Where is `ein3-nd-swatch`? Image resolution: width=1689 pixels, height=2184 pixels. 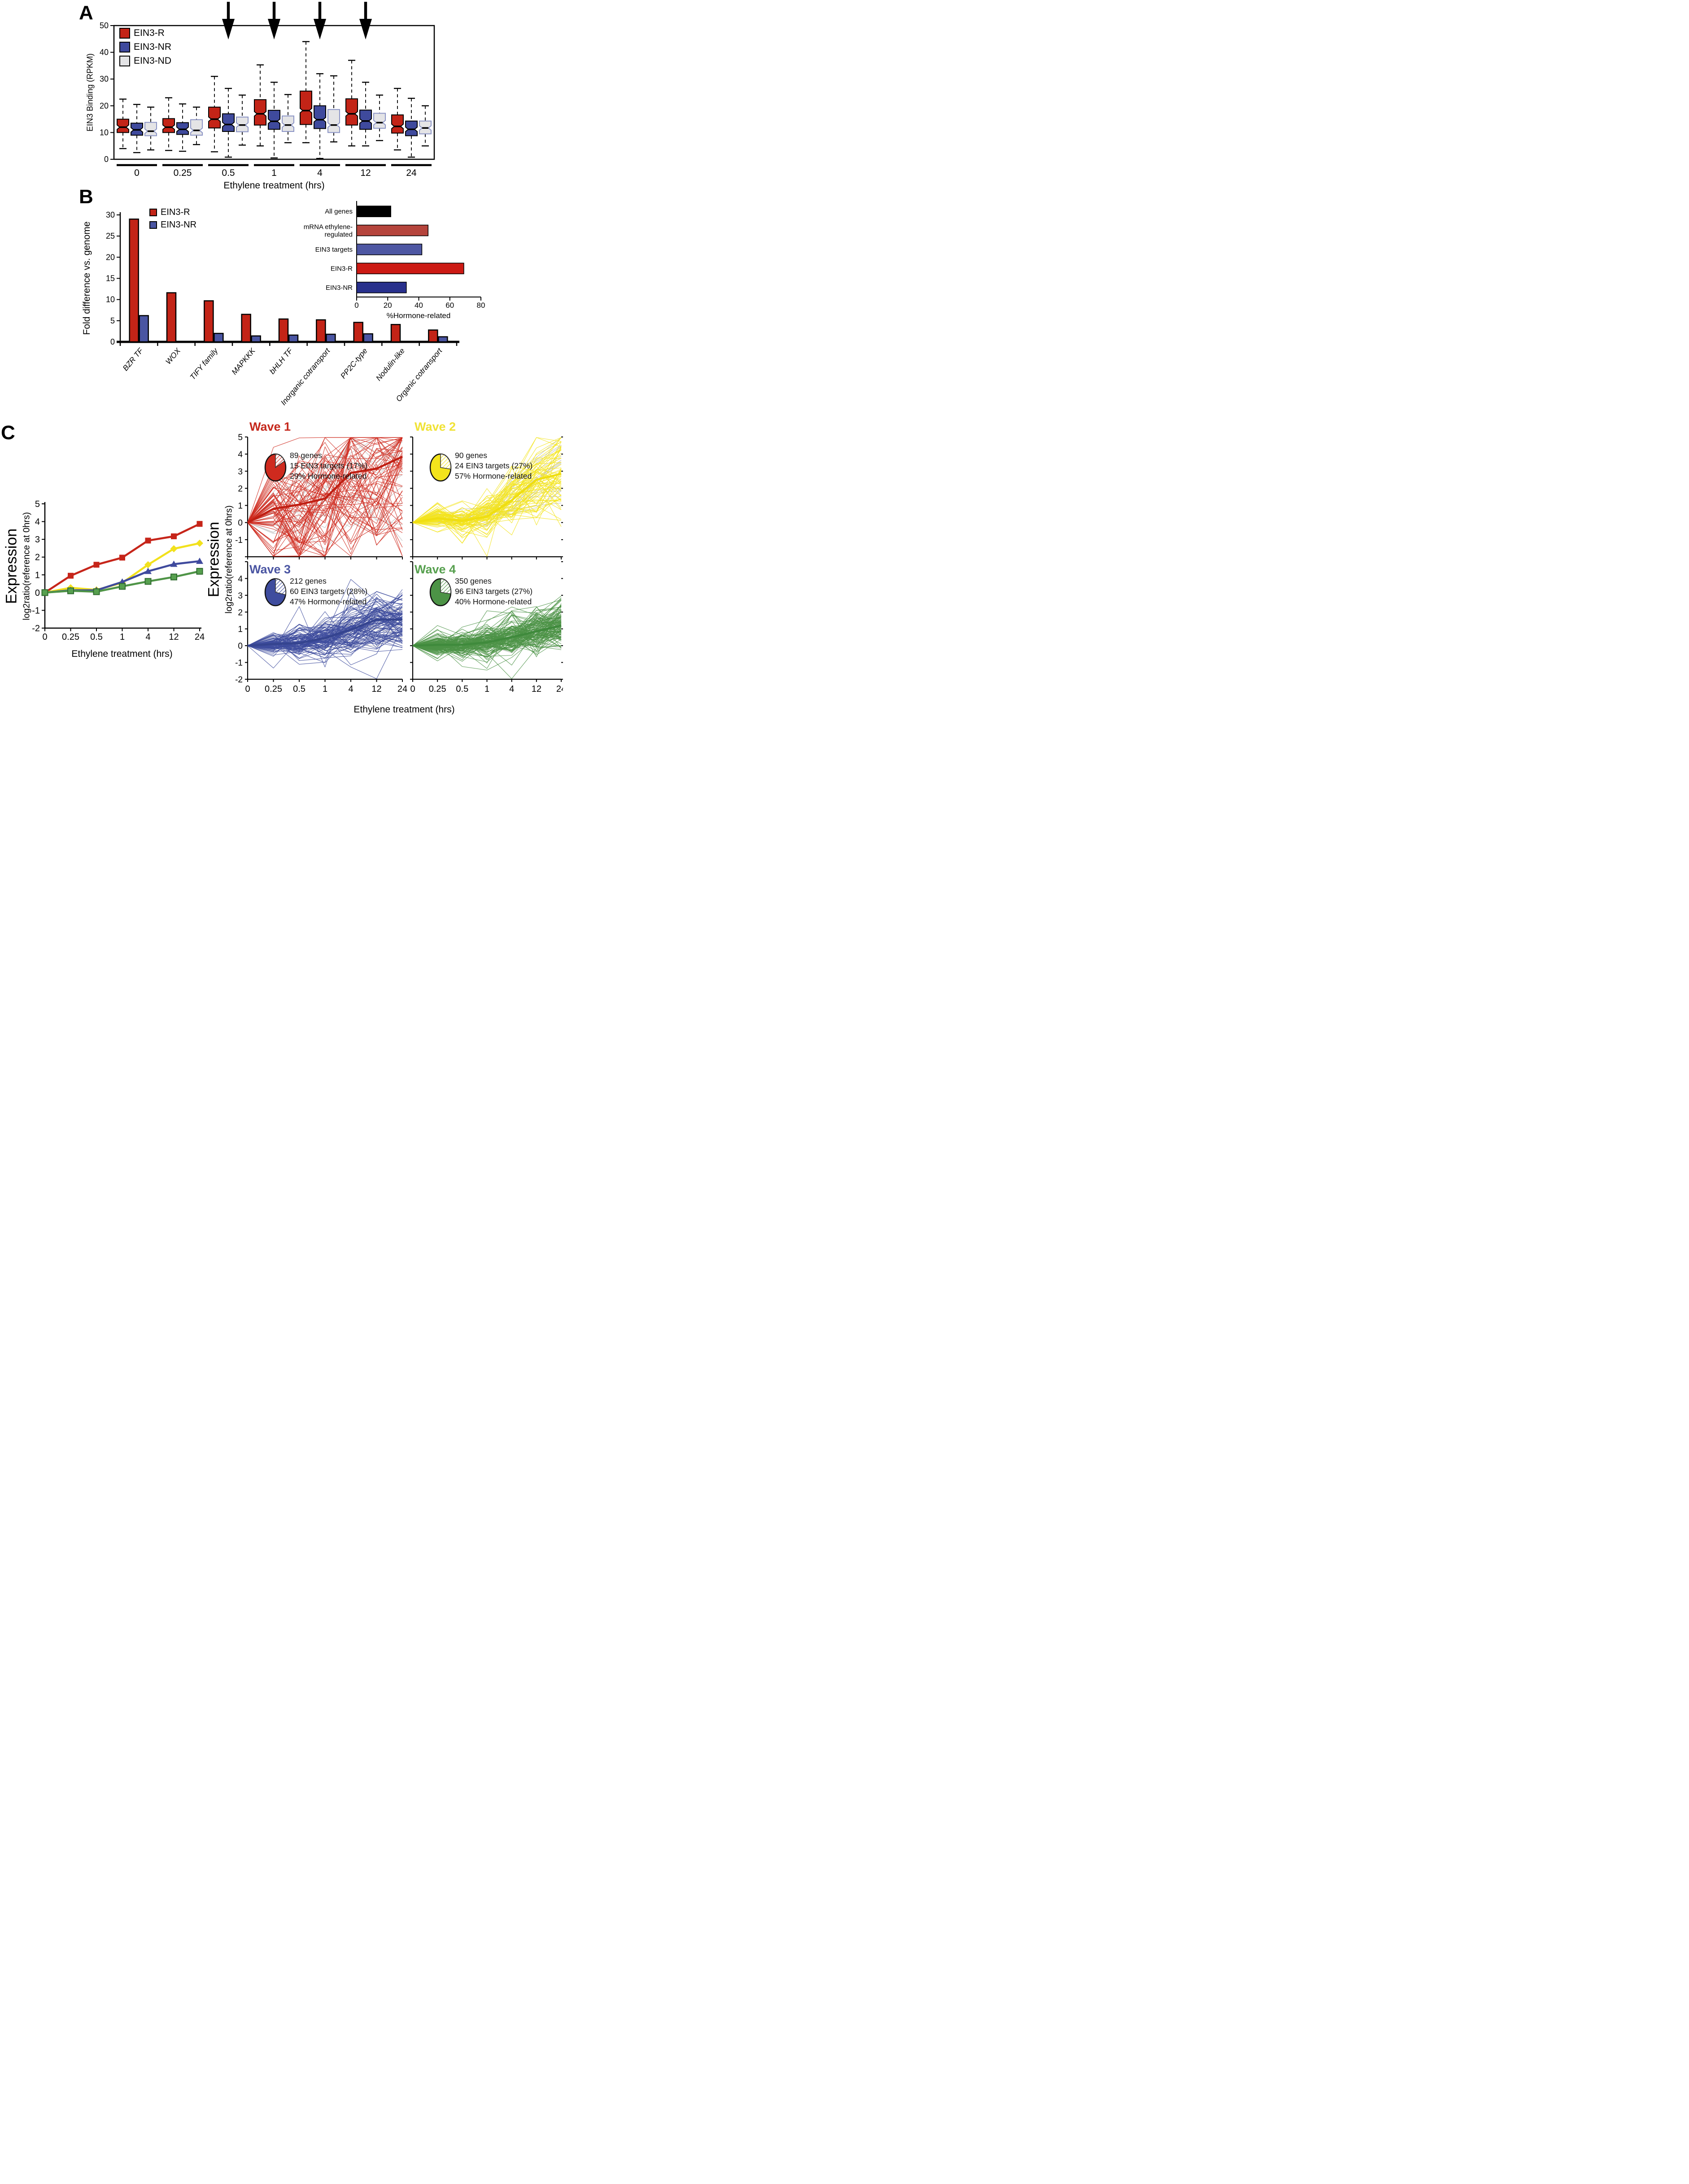
ein3-nd-swatch is located at coordinates (124, 61).